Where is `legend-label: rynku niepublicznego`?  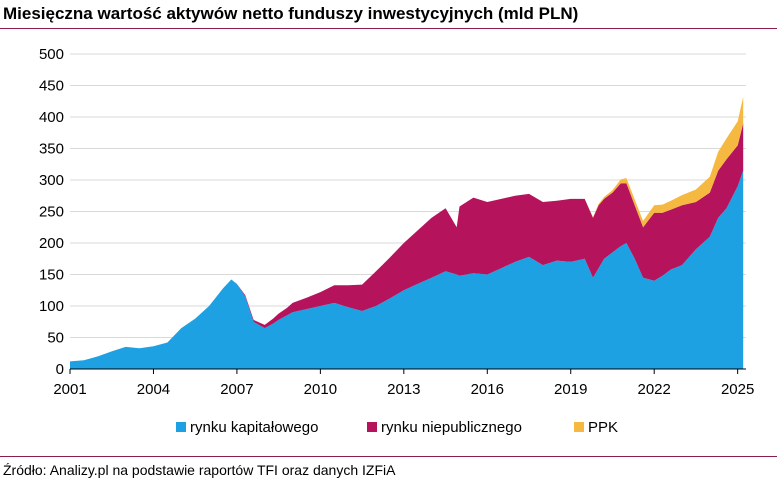 legend-label: rynku niepublicznego is located at coordinates (451, 427).